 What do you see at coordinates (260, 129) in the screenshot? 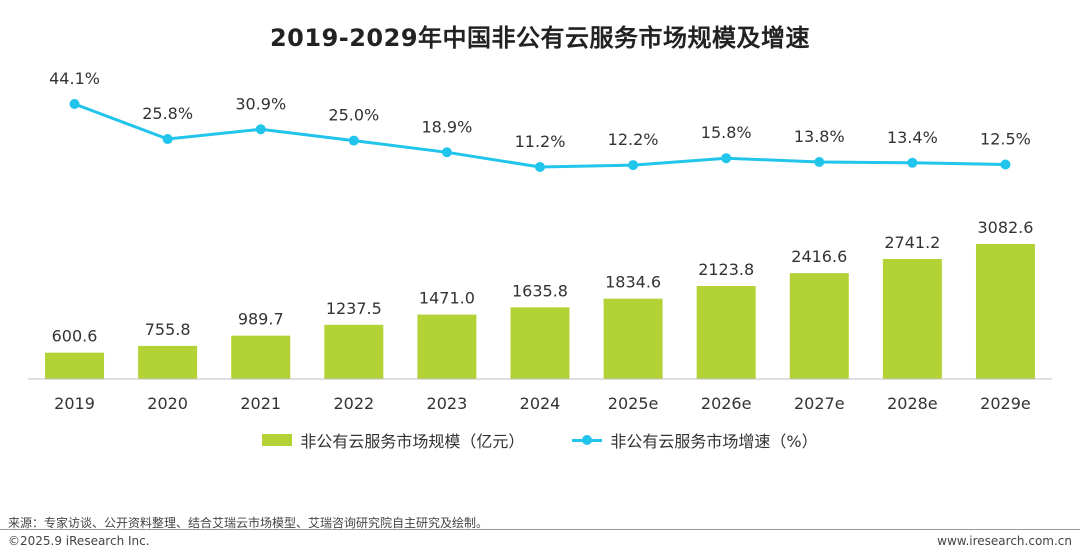
I see `growth-point-2021` at bounding box center [260, 129].